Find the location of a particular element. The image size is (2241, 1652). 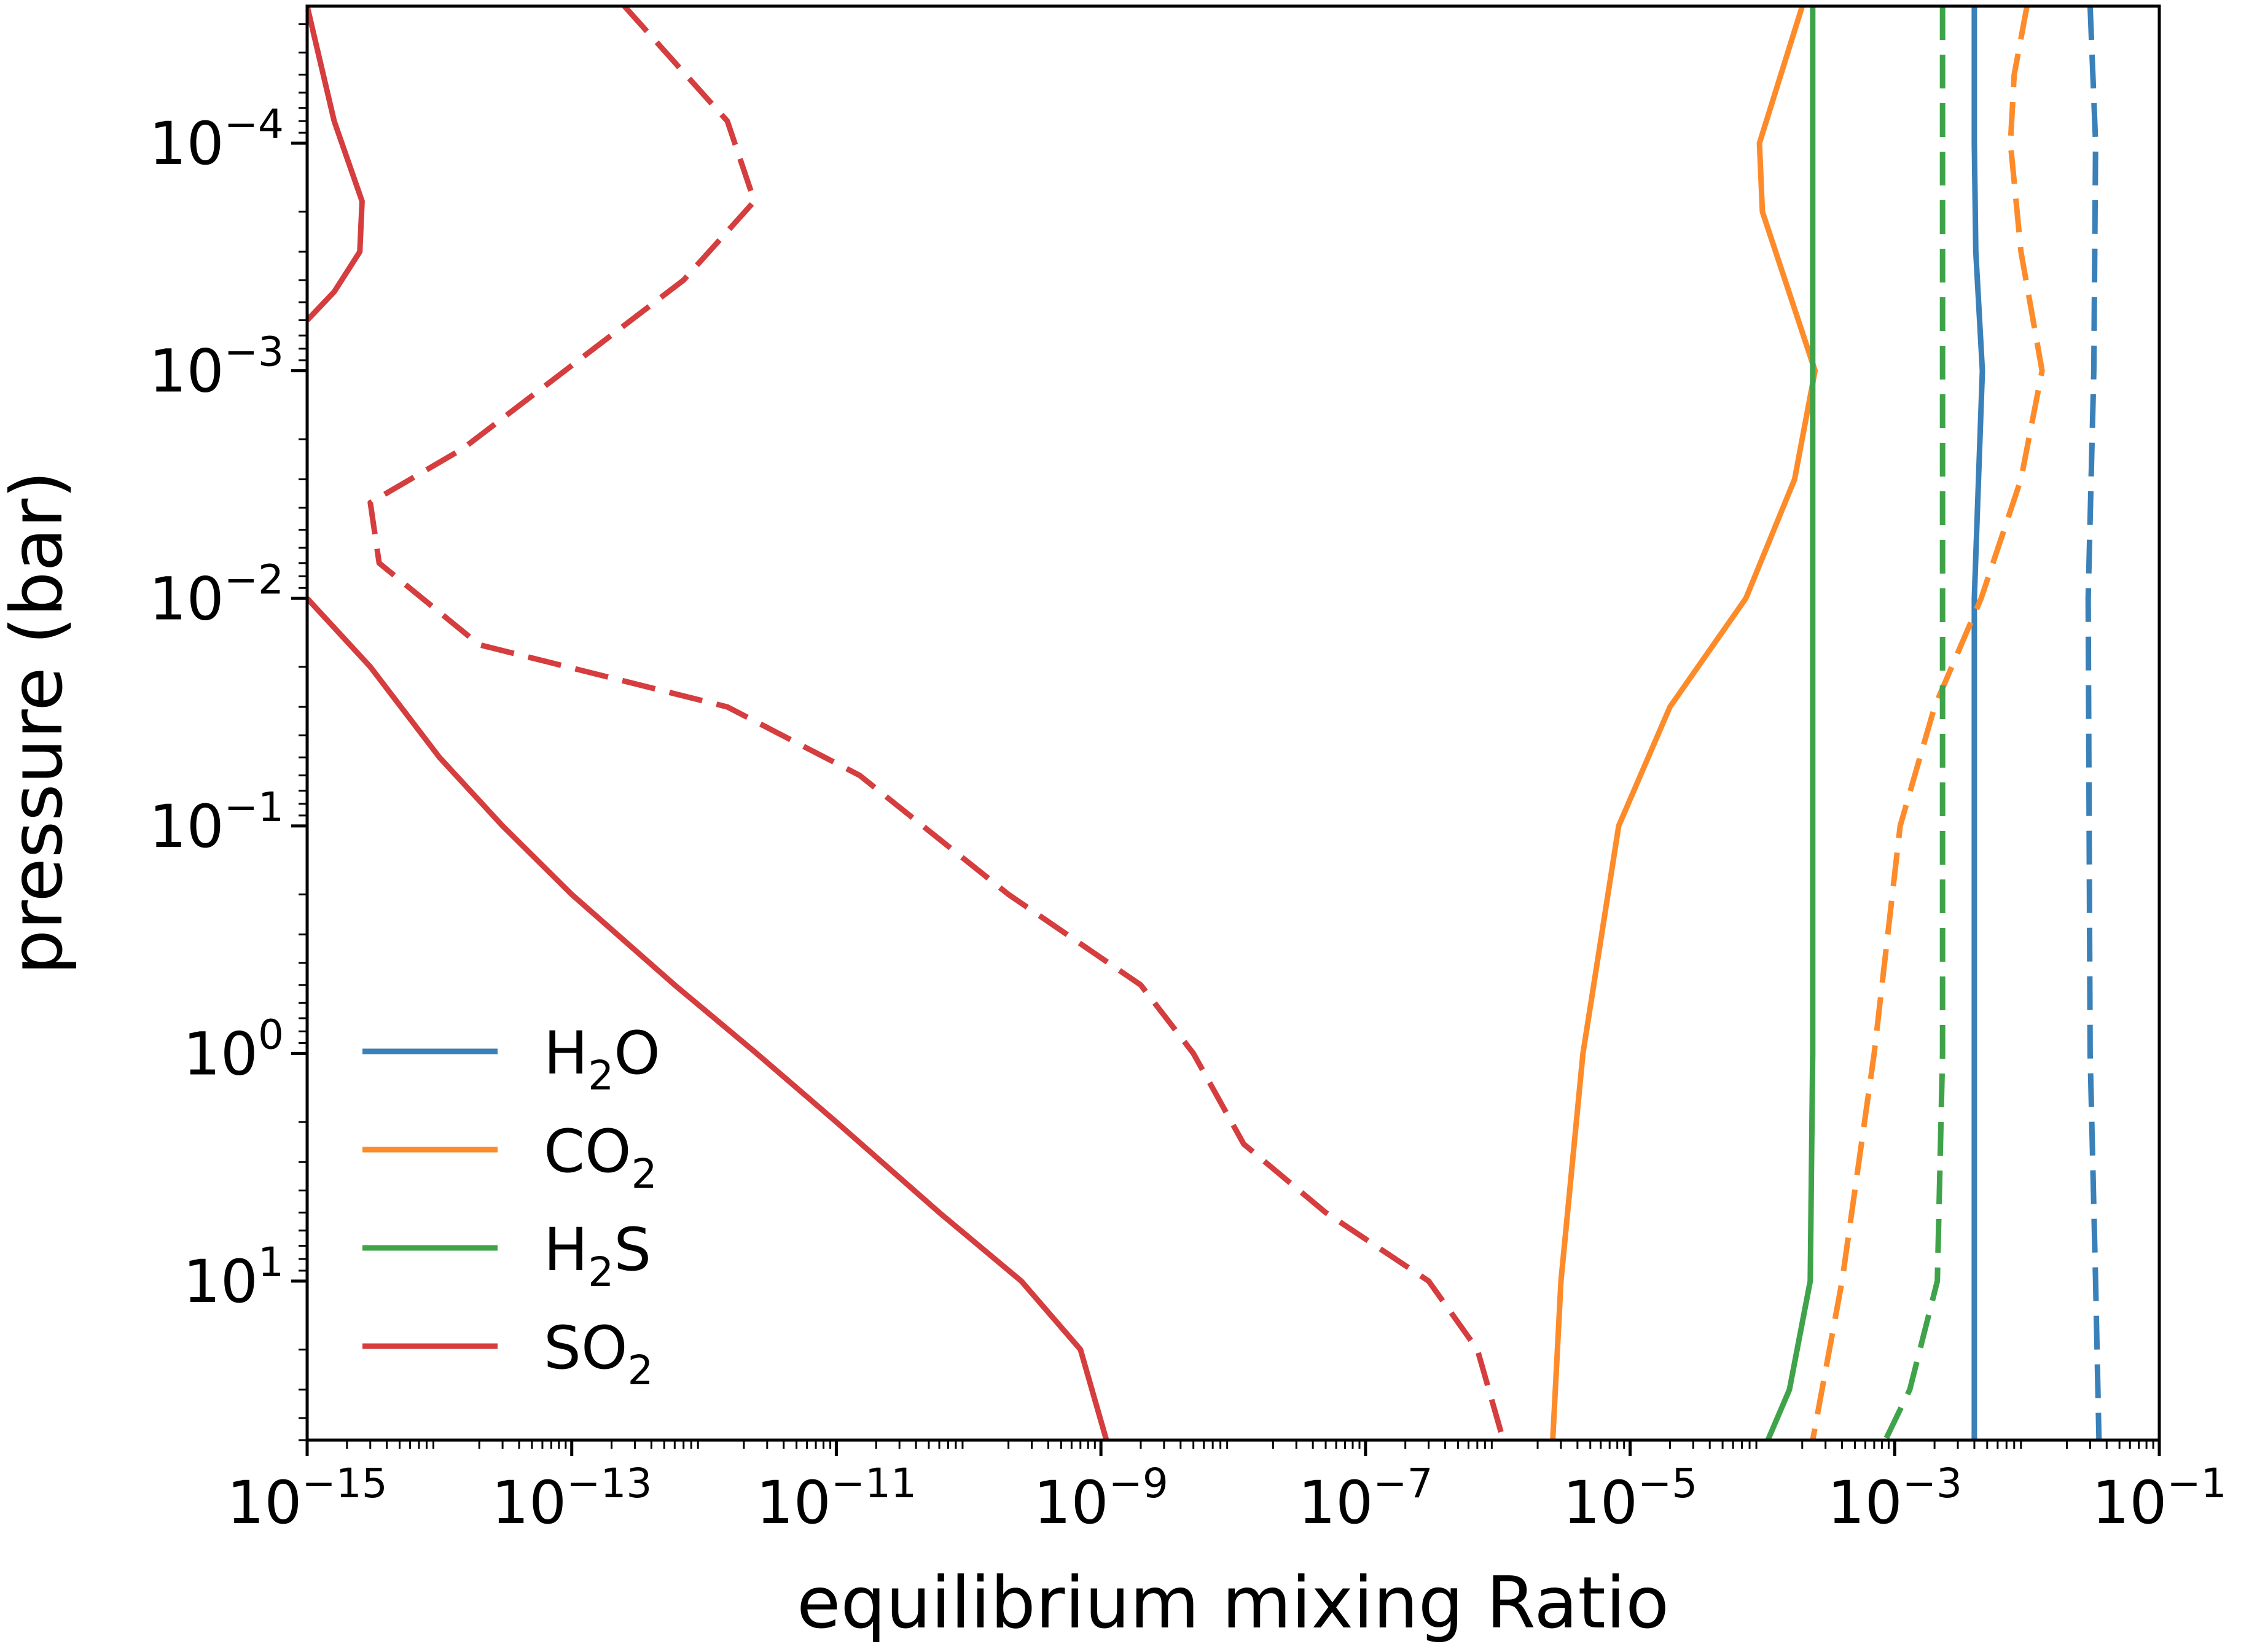

x-tick-label: 10⁻⁵ is located at coordinates (1630, 1498).